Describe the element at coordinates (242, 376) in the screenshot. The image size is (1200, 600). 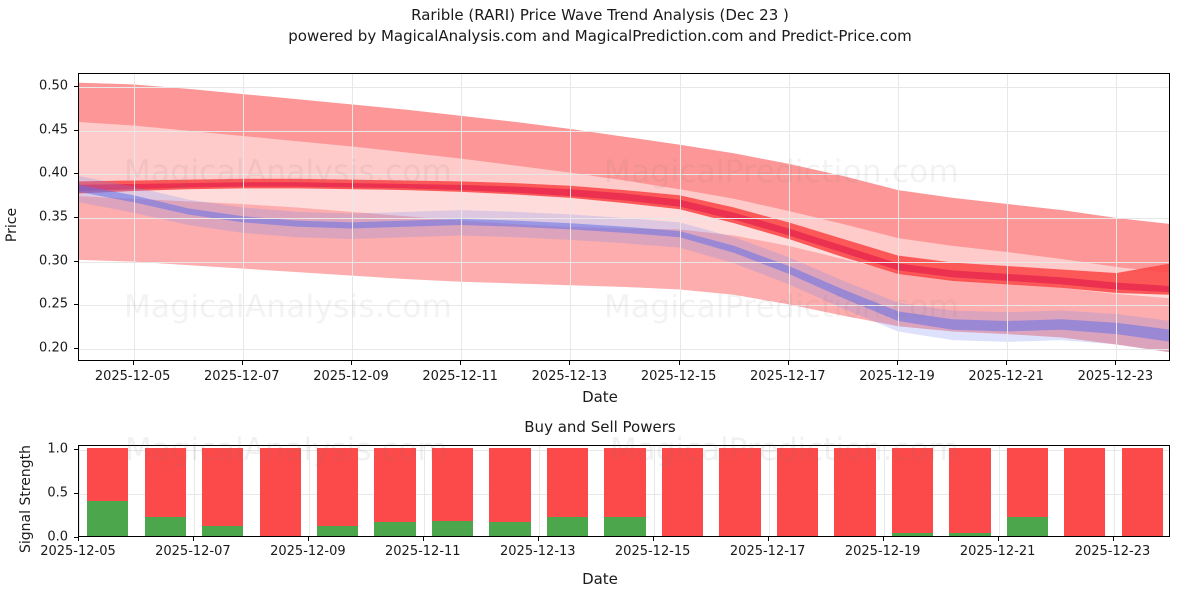
I see `x-tick-label: 2025-12-07` at that location.